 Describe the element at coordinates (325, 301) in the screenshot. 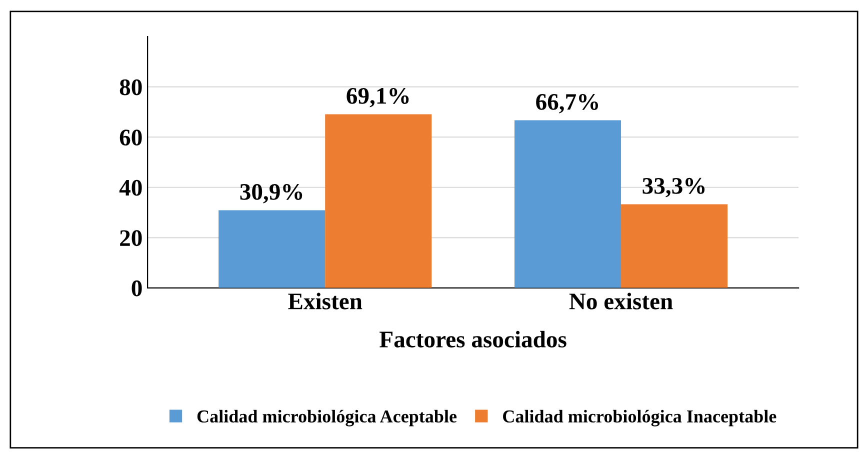

I see `x-tick-label: Existen` at that location.